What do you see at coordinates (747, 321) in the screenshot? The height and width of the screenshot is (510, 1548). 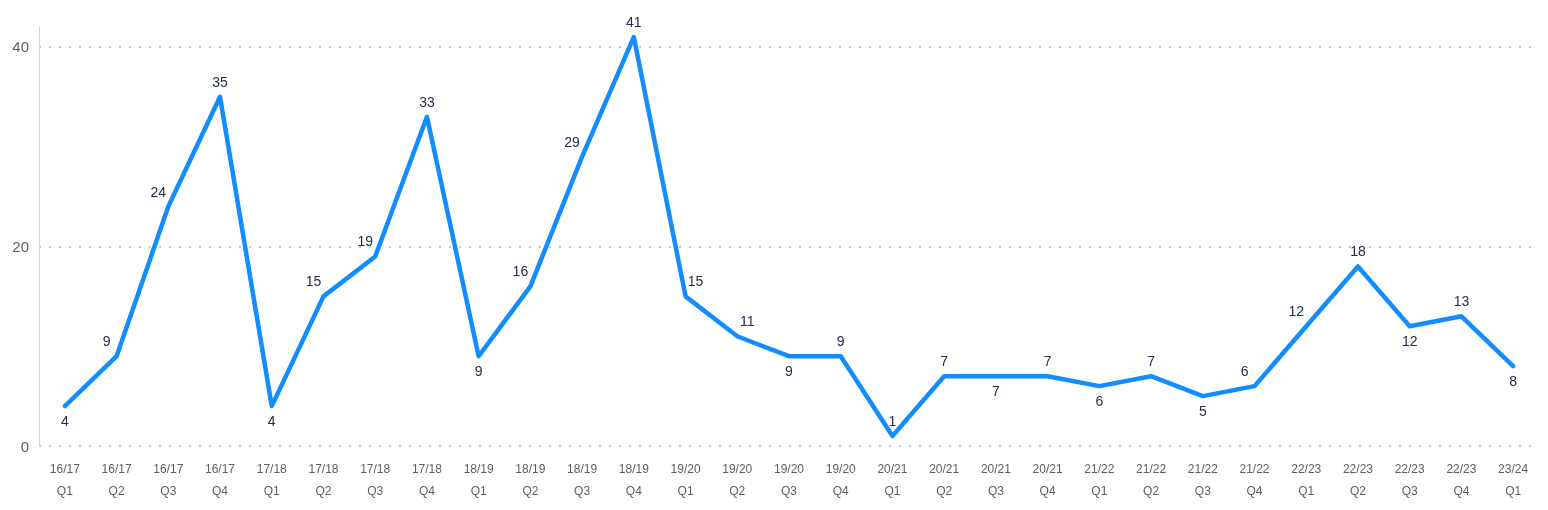 I see `data-label: 11` at bounding box center [747, 321].